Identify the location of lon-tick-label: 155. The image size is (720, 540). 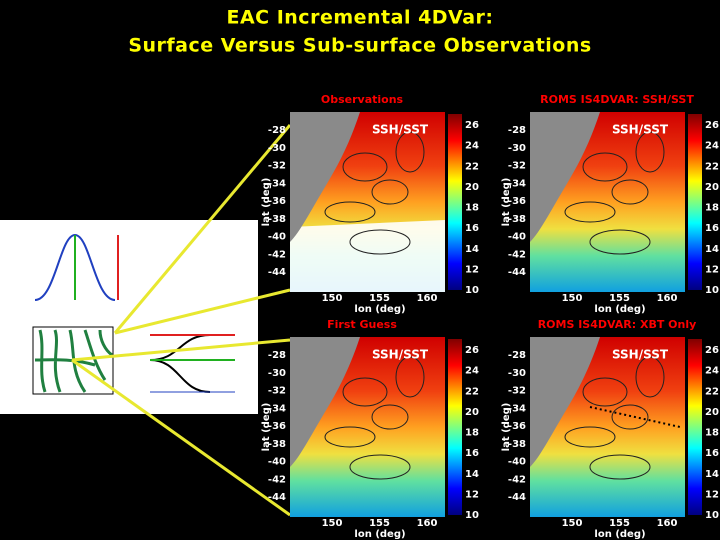
(379, 298).